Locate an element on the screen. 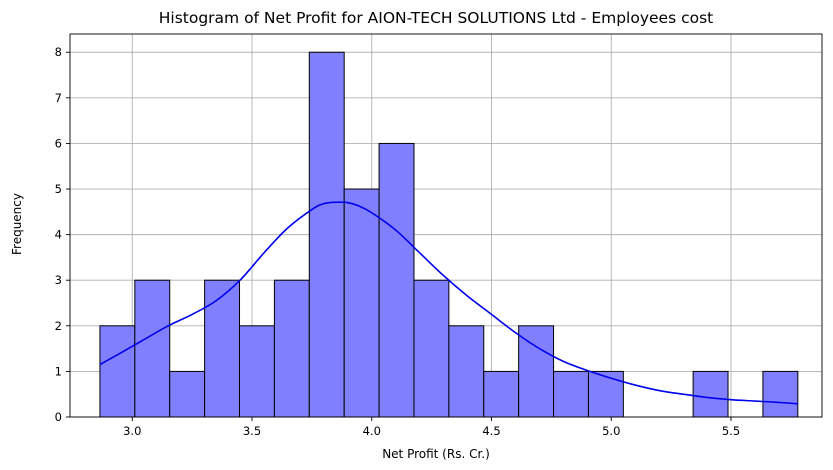 This screenshot has height=470, width=833. x-tick-label: 5.5 is located at coordinates (731, 431).